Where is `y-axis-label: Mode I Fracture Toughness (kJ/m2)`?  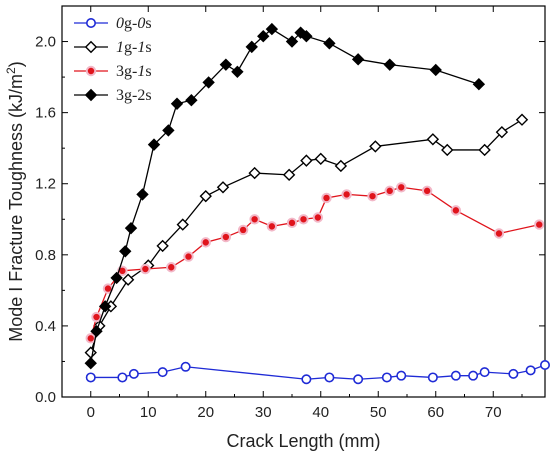
y-axis-label: Mode I Fracture Toughness (kJ/m2) is located at coordinates (15, 201).